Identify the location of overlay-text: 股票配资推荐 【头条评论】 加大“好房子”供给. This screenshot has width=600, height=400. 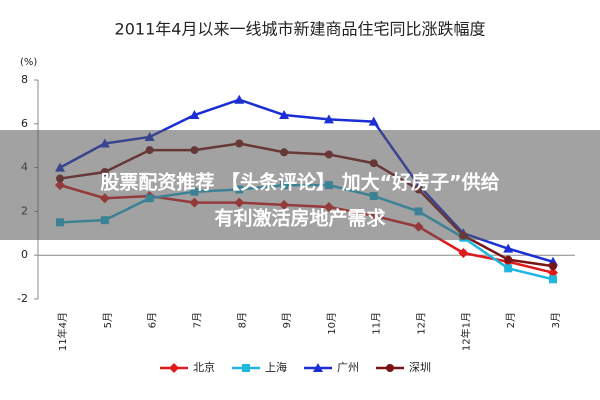
(299, 182).